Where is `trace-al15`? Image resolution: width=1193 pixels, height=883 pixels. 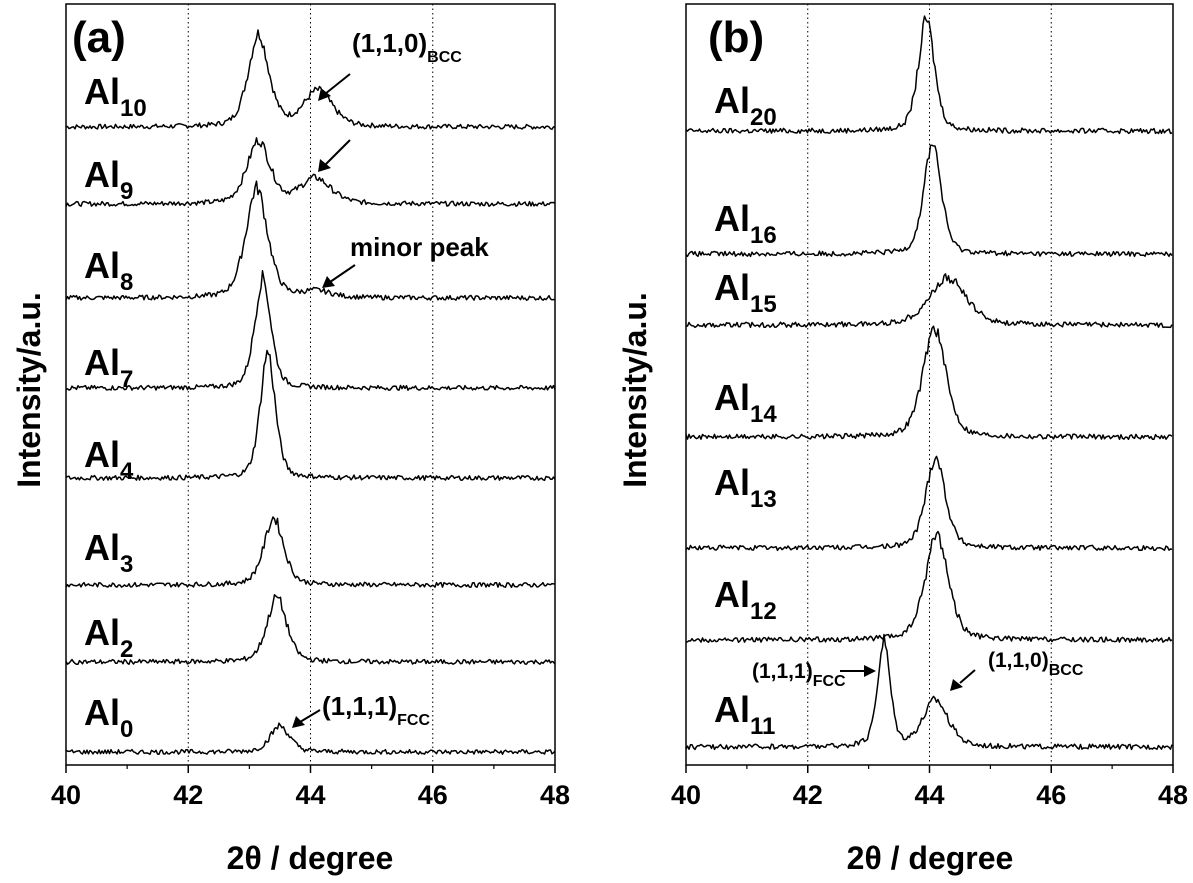
trace-al15 is located at coordinates (929, 301).